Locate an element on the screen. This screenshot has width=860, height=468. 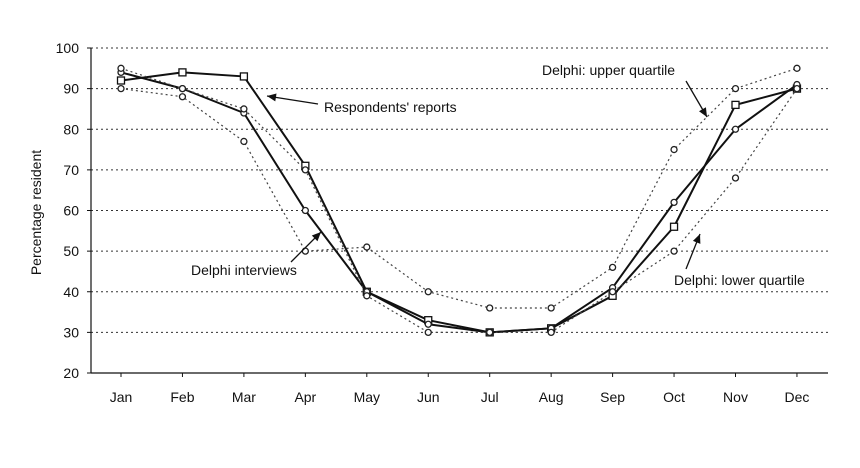
x-tick-label: Feb is located at coordinates (182, 397).